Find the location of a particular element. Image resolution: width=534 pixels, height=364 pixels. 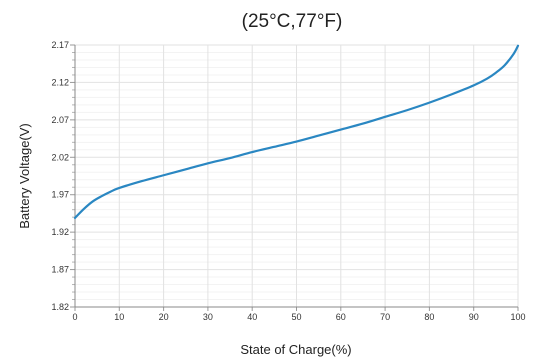

y-tick-label: 1.87 is located at coordinates (60, 270).